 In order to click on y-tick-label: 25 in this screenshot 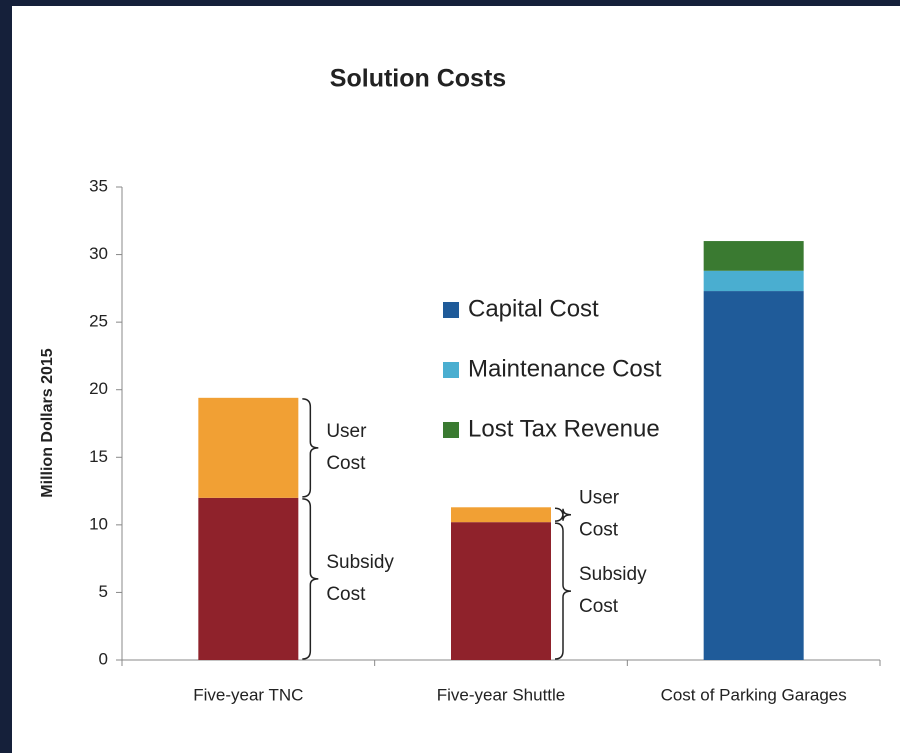, I will do `click(98, 321)`.